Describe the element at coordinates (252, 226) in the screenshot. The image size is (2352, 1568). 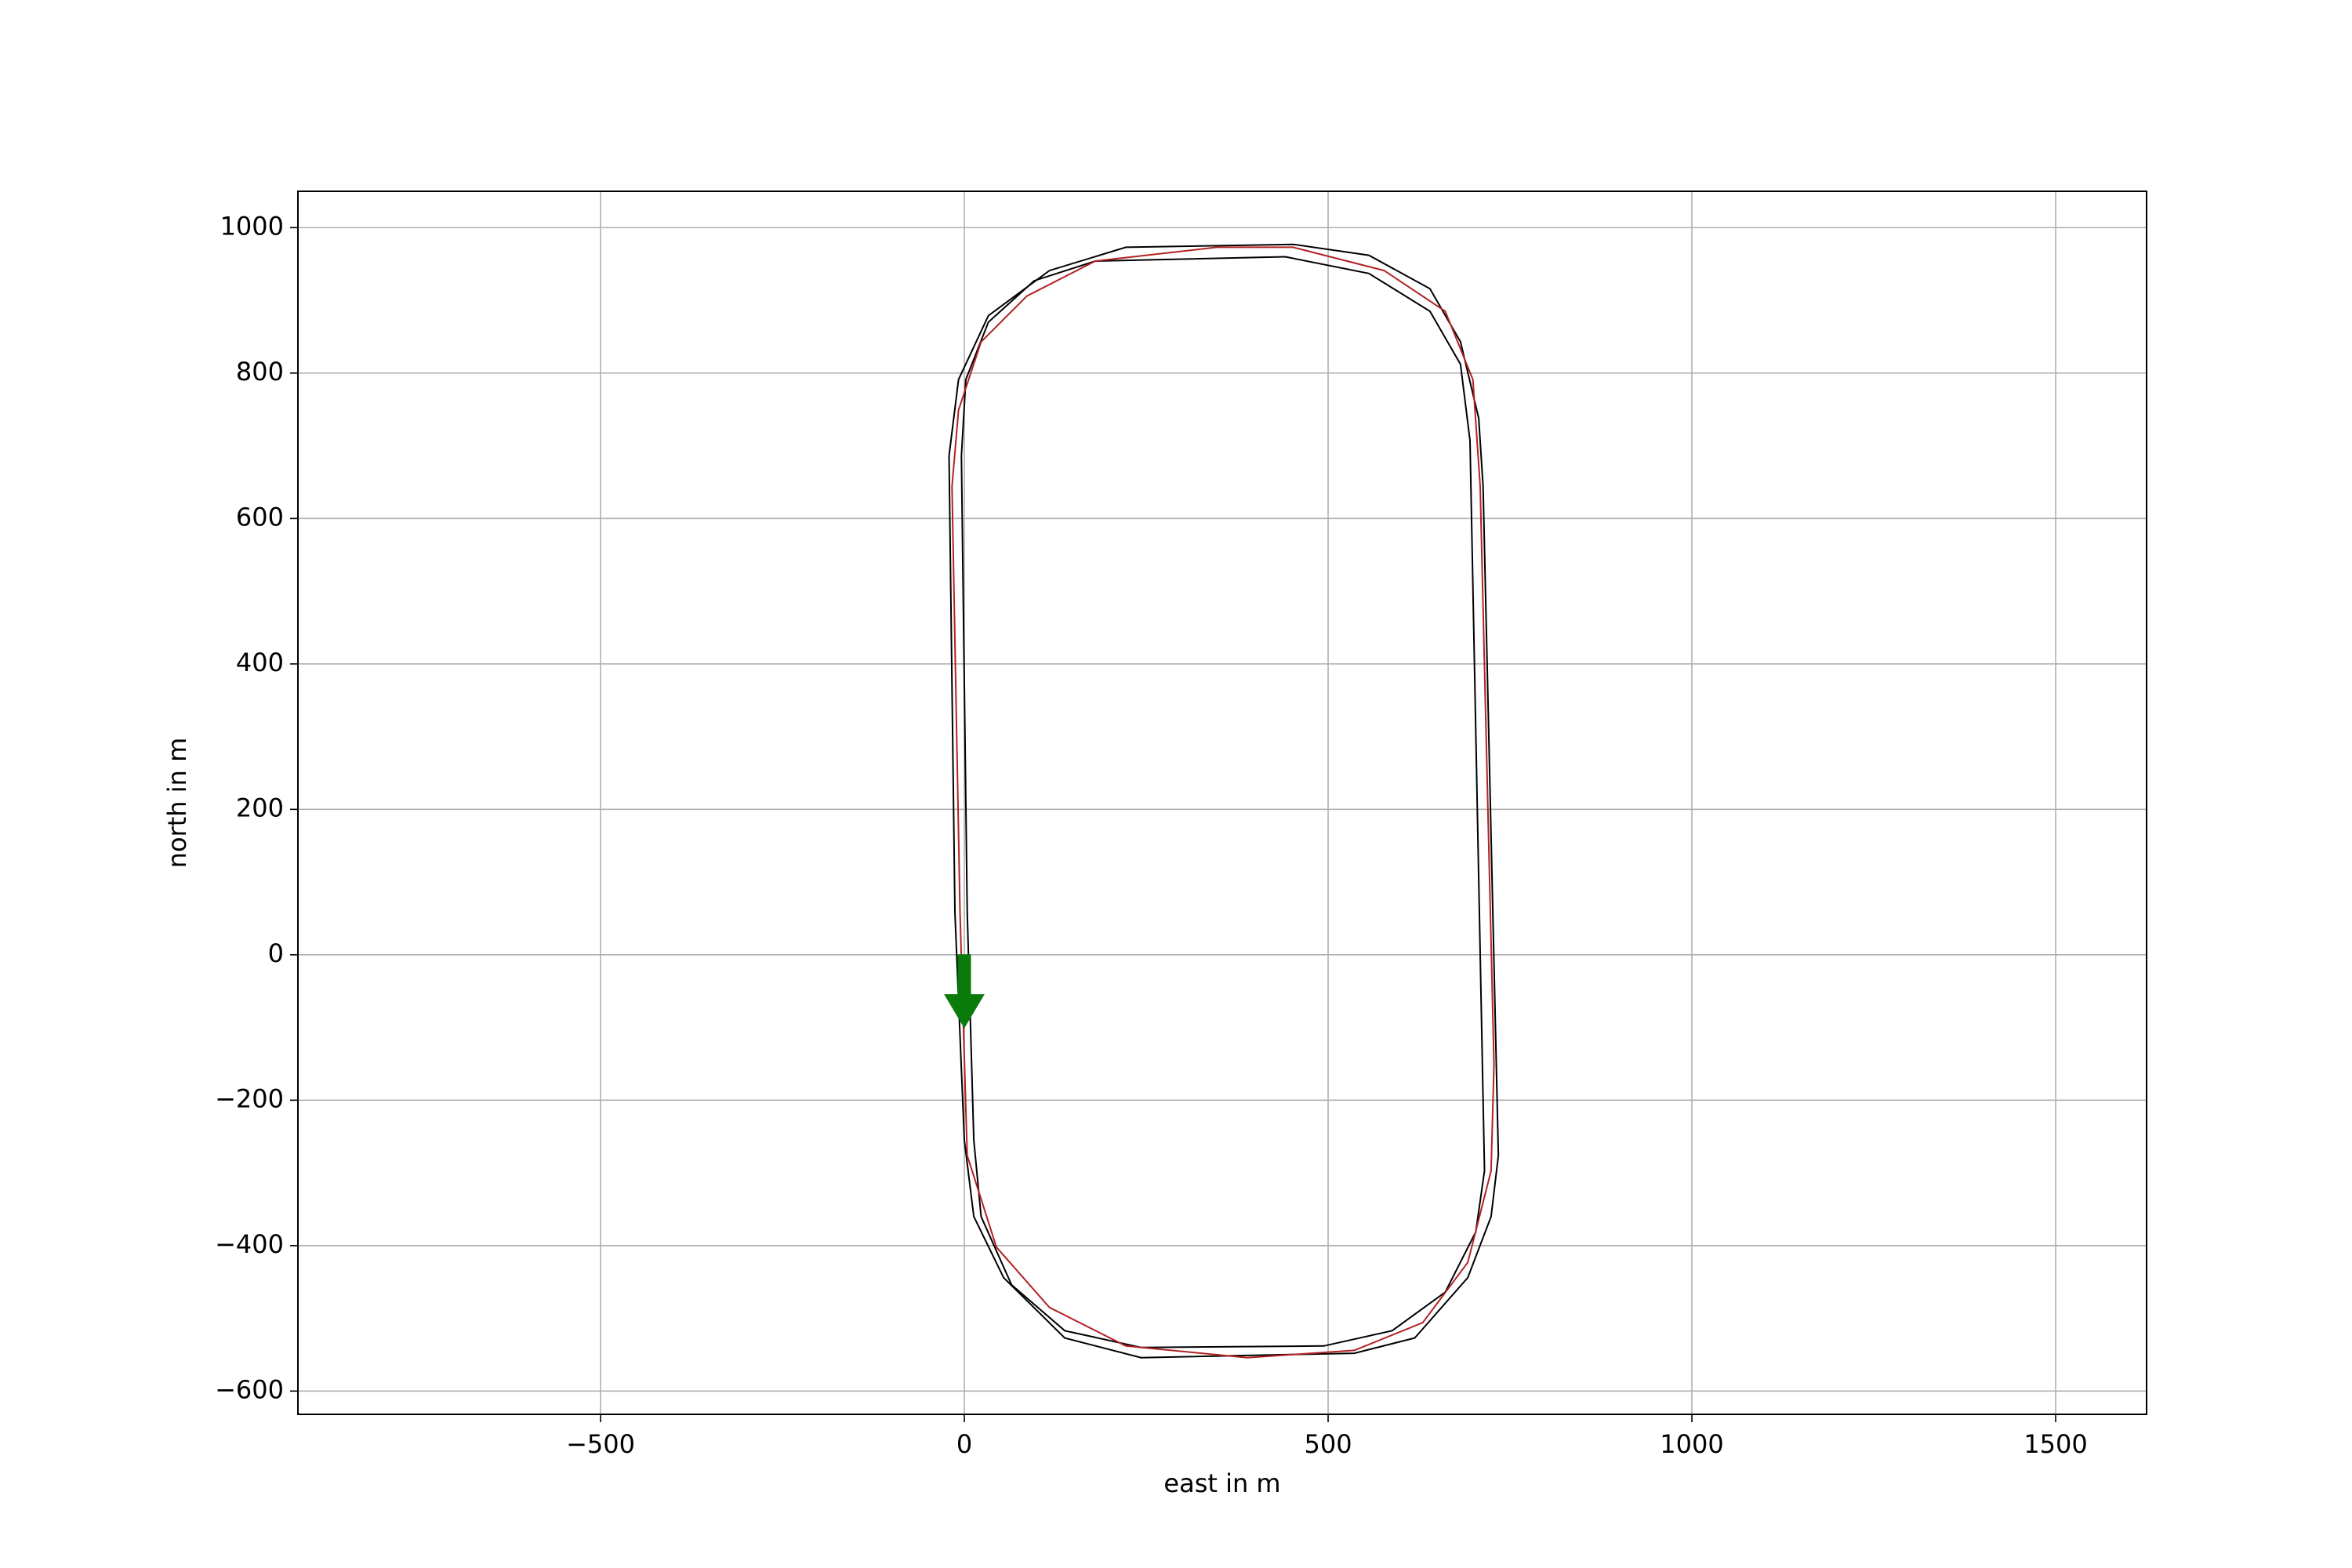
I see `y-tick-label: 1000` at that location.